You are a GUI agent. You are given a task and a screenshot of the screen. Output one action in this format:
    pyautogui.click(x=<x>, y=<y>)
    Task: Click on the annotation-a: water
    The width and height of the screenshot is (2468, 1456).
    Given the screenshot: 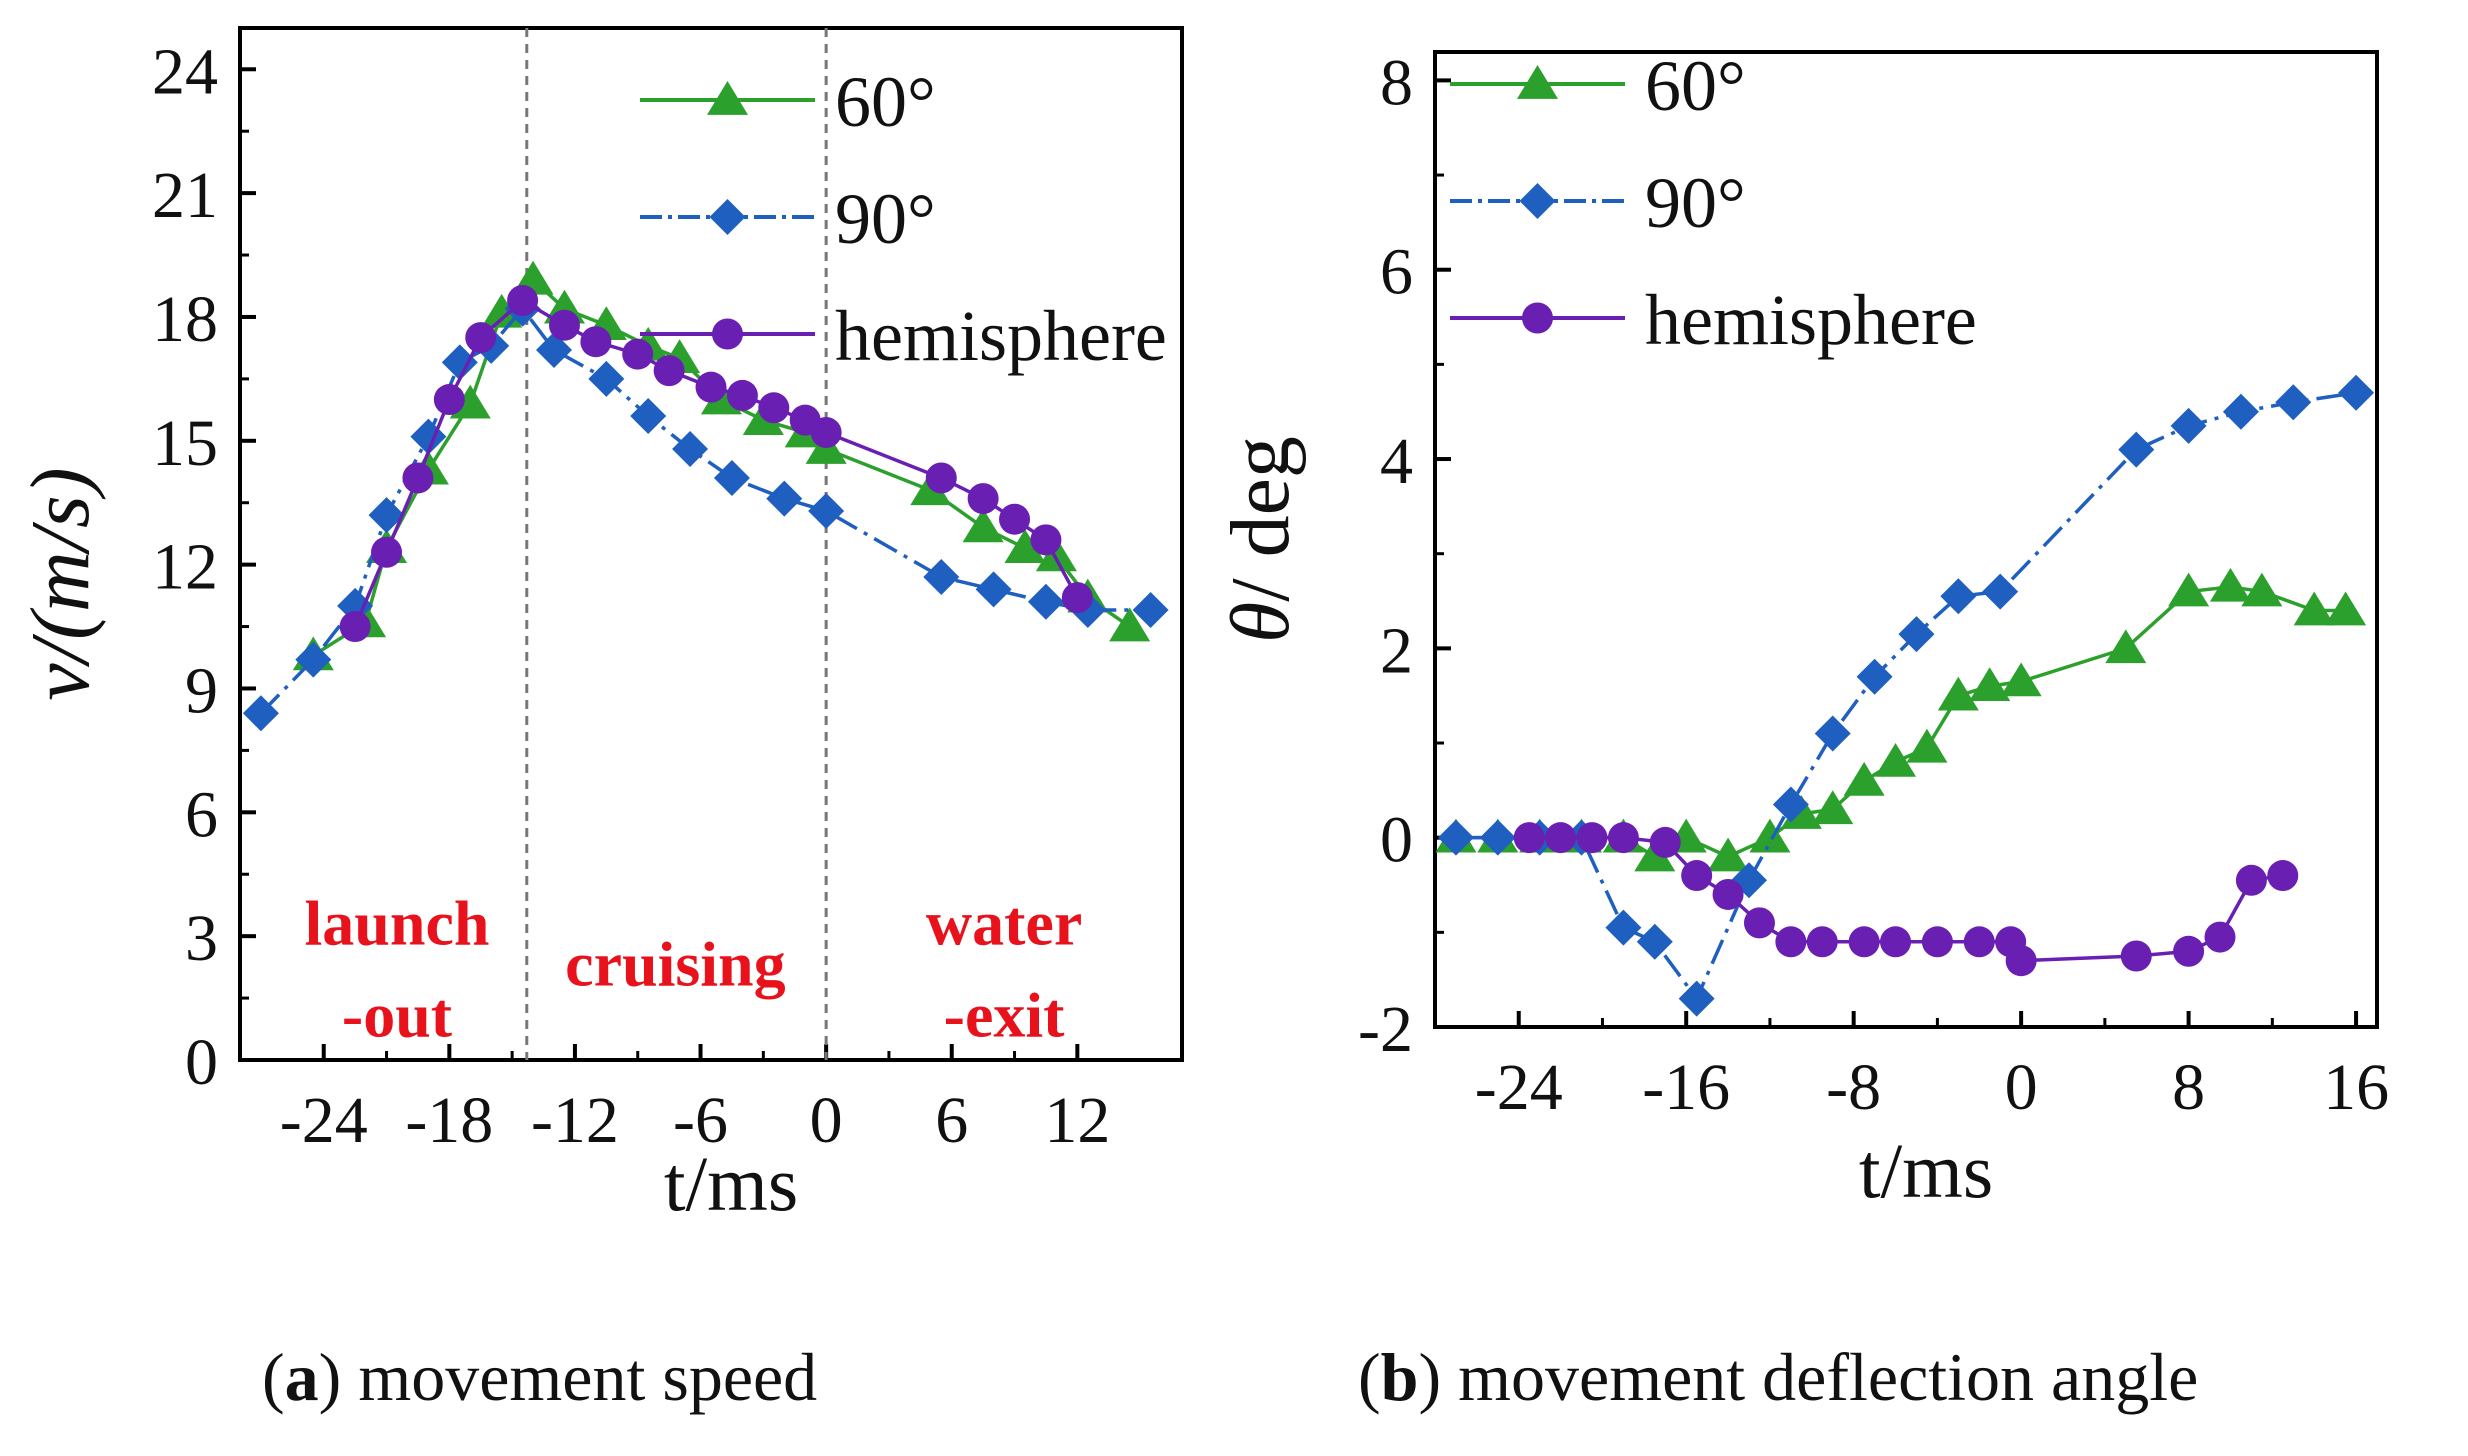 What is the action you would take?
    pyautogui.click(x=1004, y=922)
    